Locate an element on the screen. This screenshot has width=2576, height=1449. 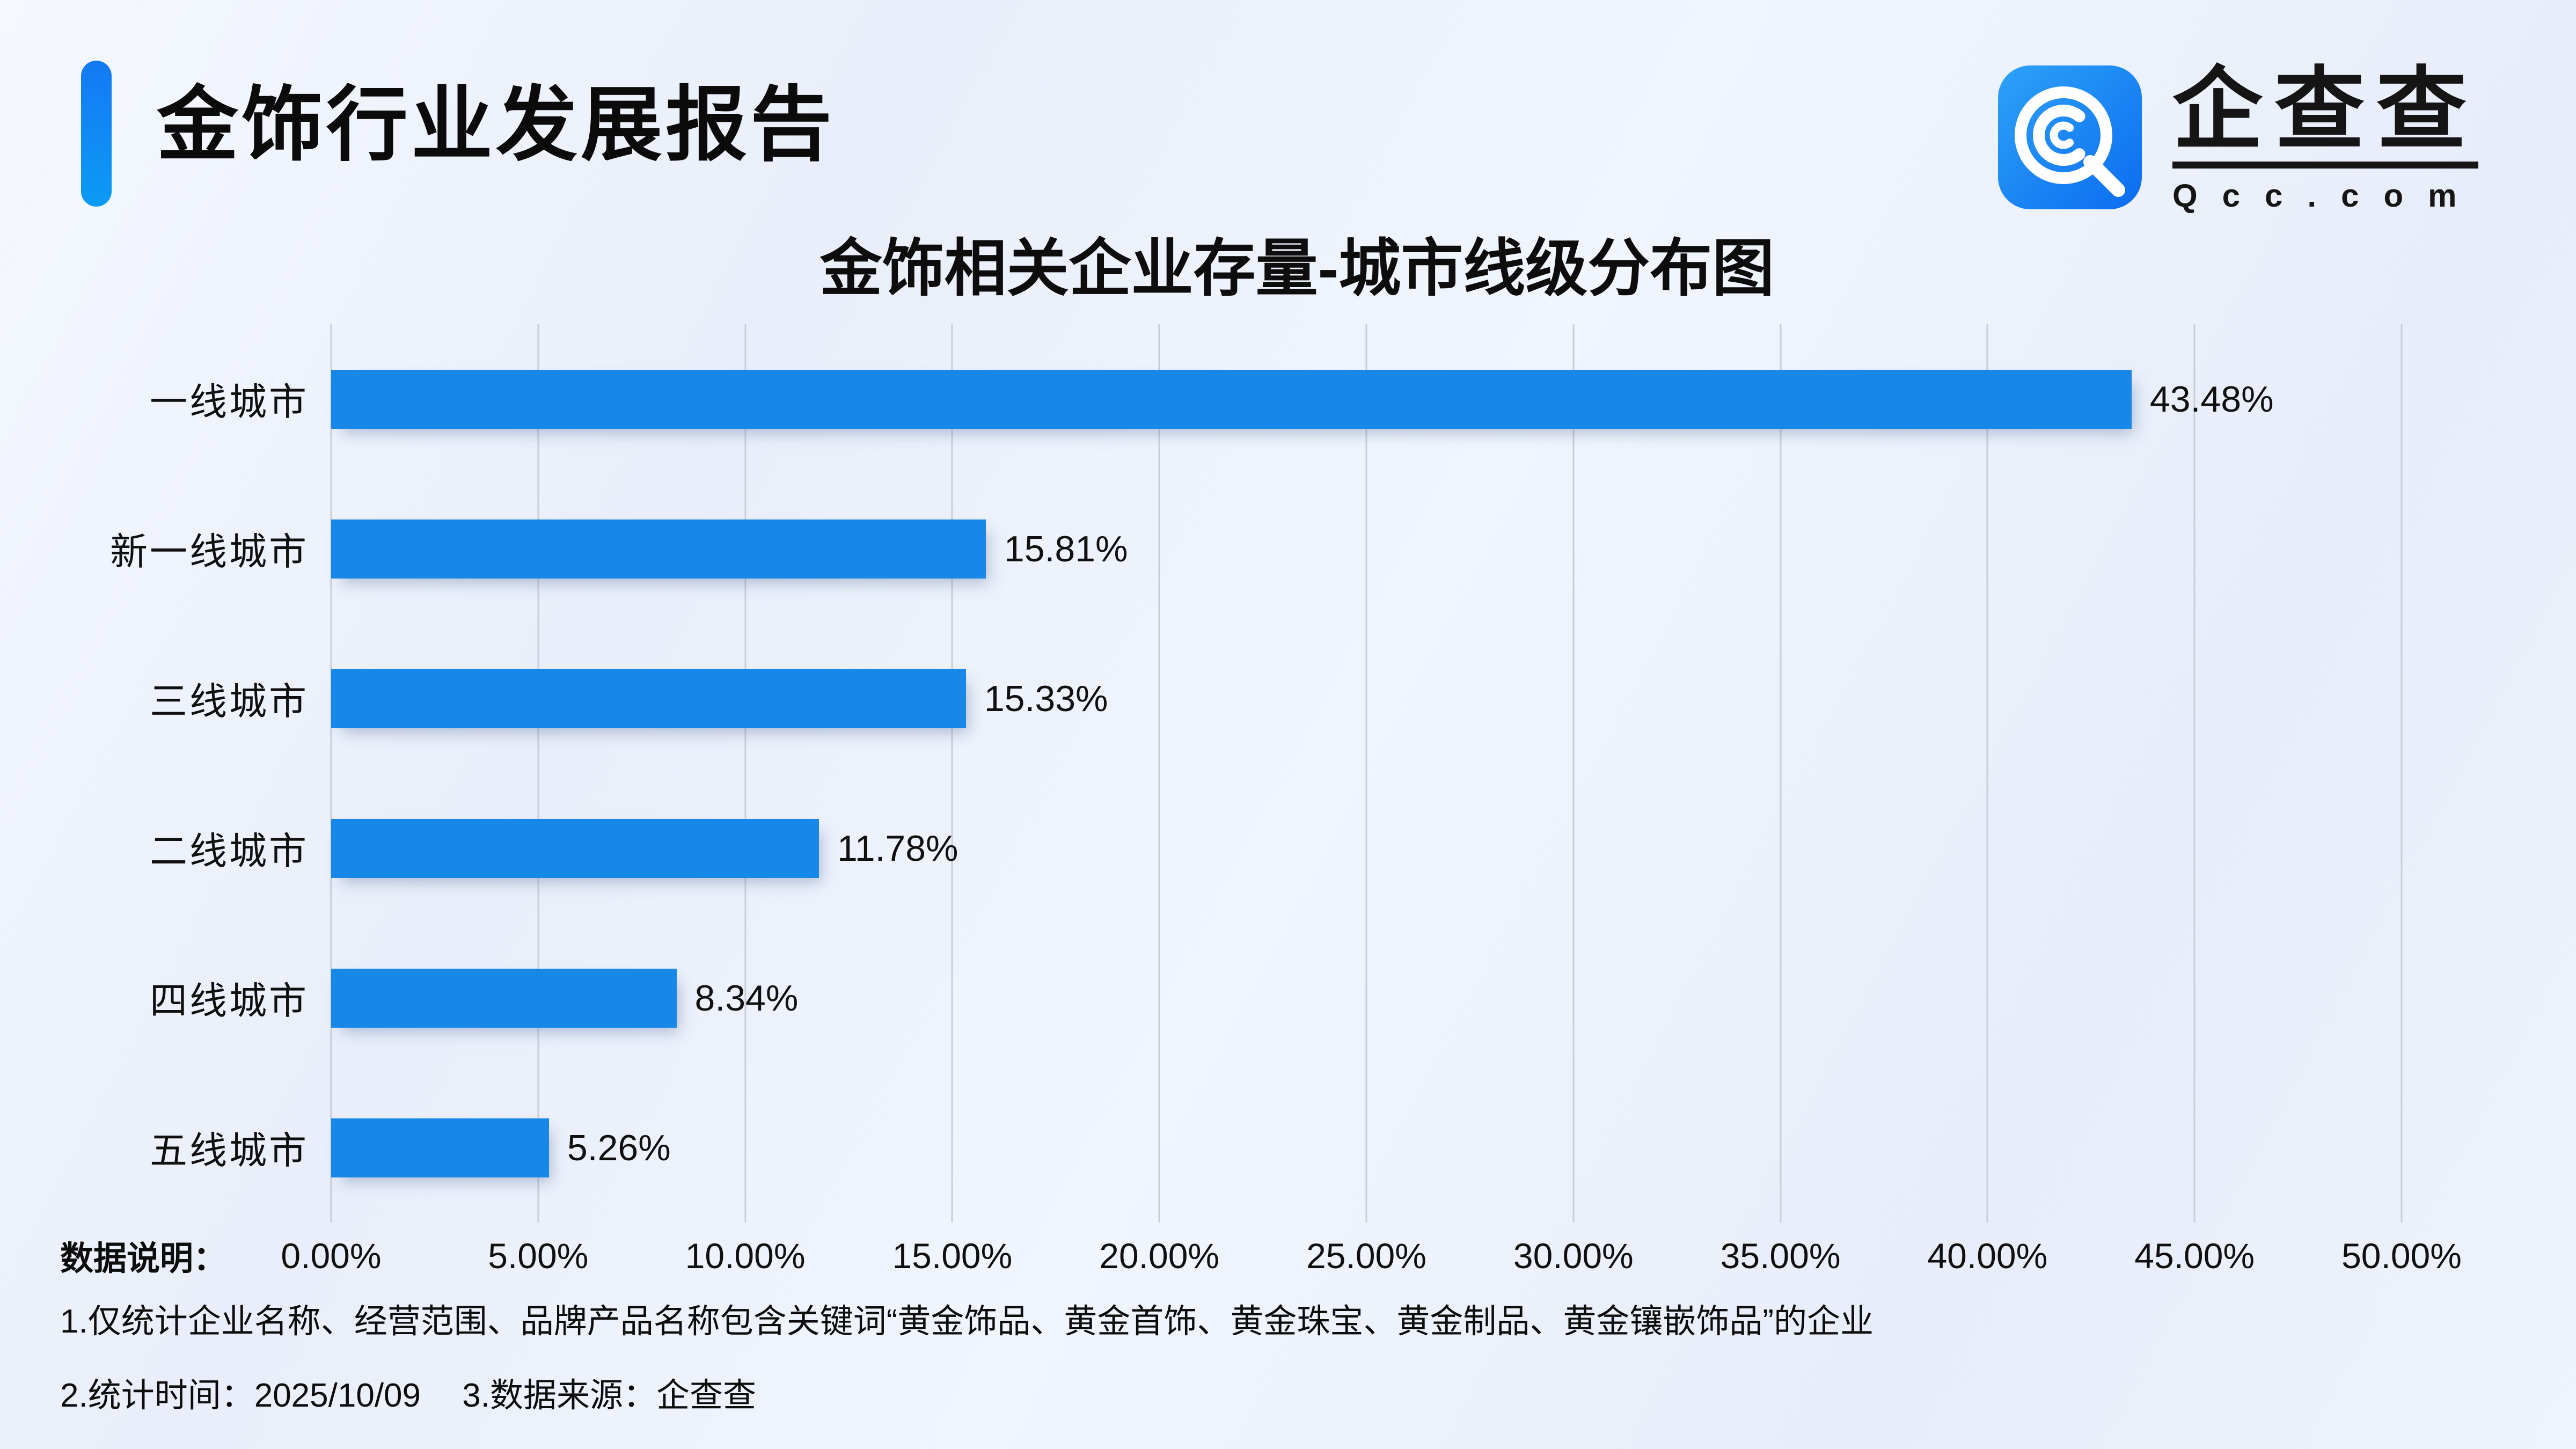
qcc-logo-text: 企查查 Qcc.com is located at coordinates (2328, 136).